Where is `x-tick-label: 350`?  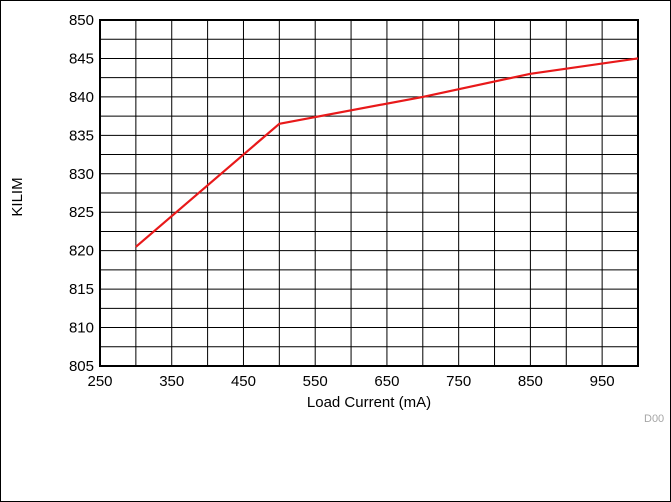 x-tick-label: 350 is located at coordinates (171, 381).